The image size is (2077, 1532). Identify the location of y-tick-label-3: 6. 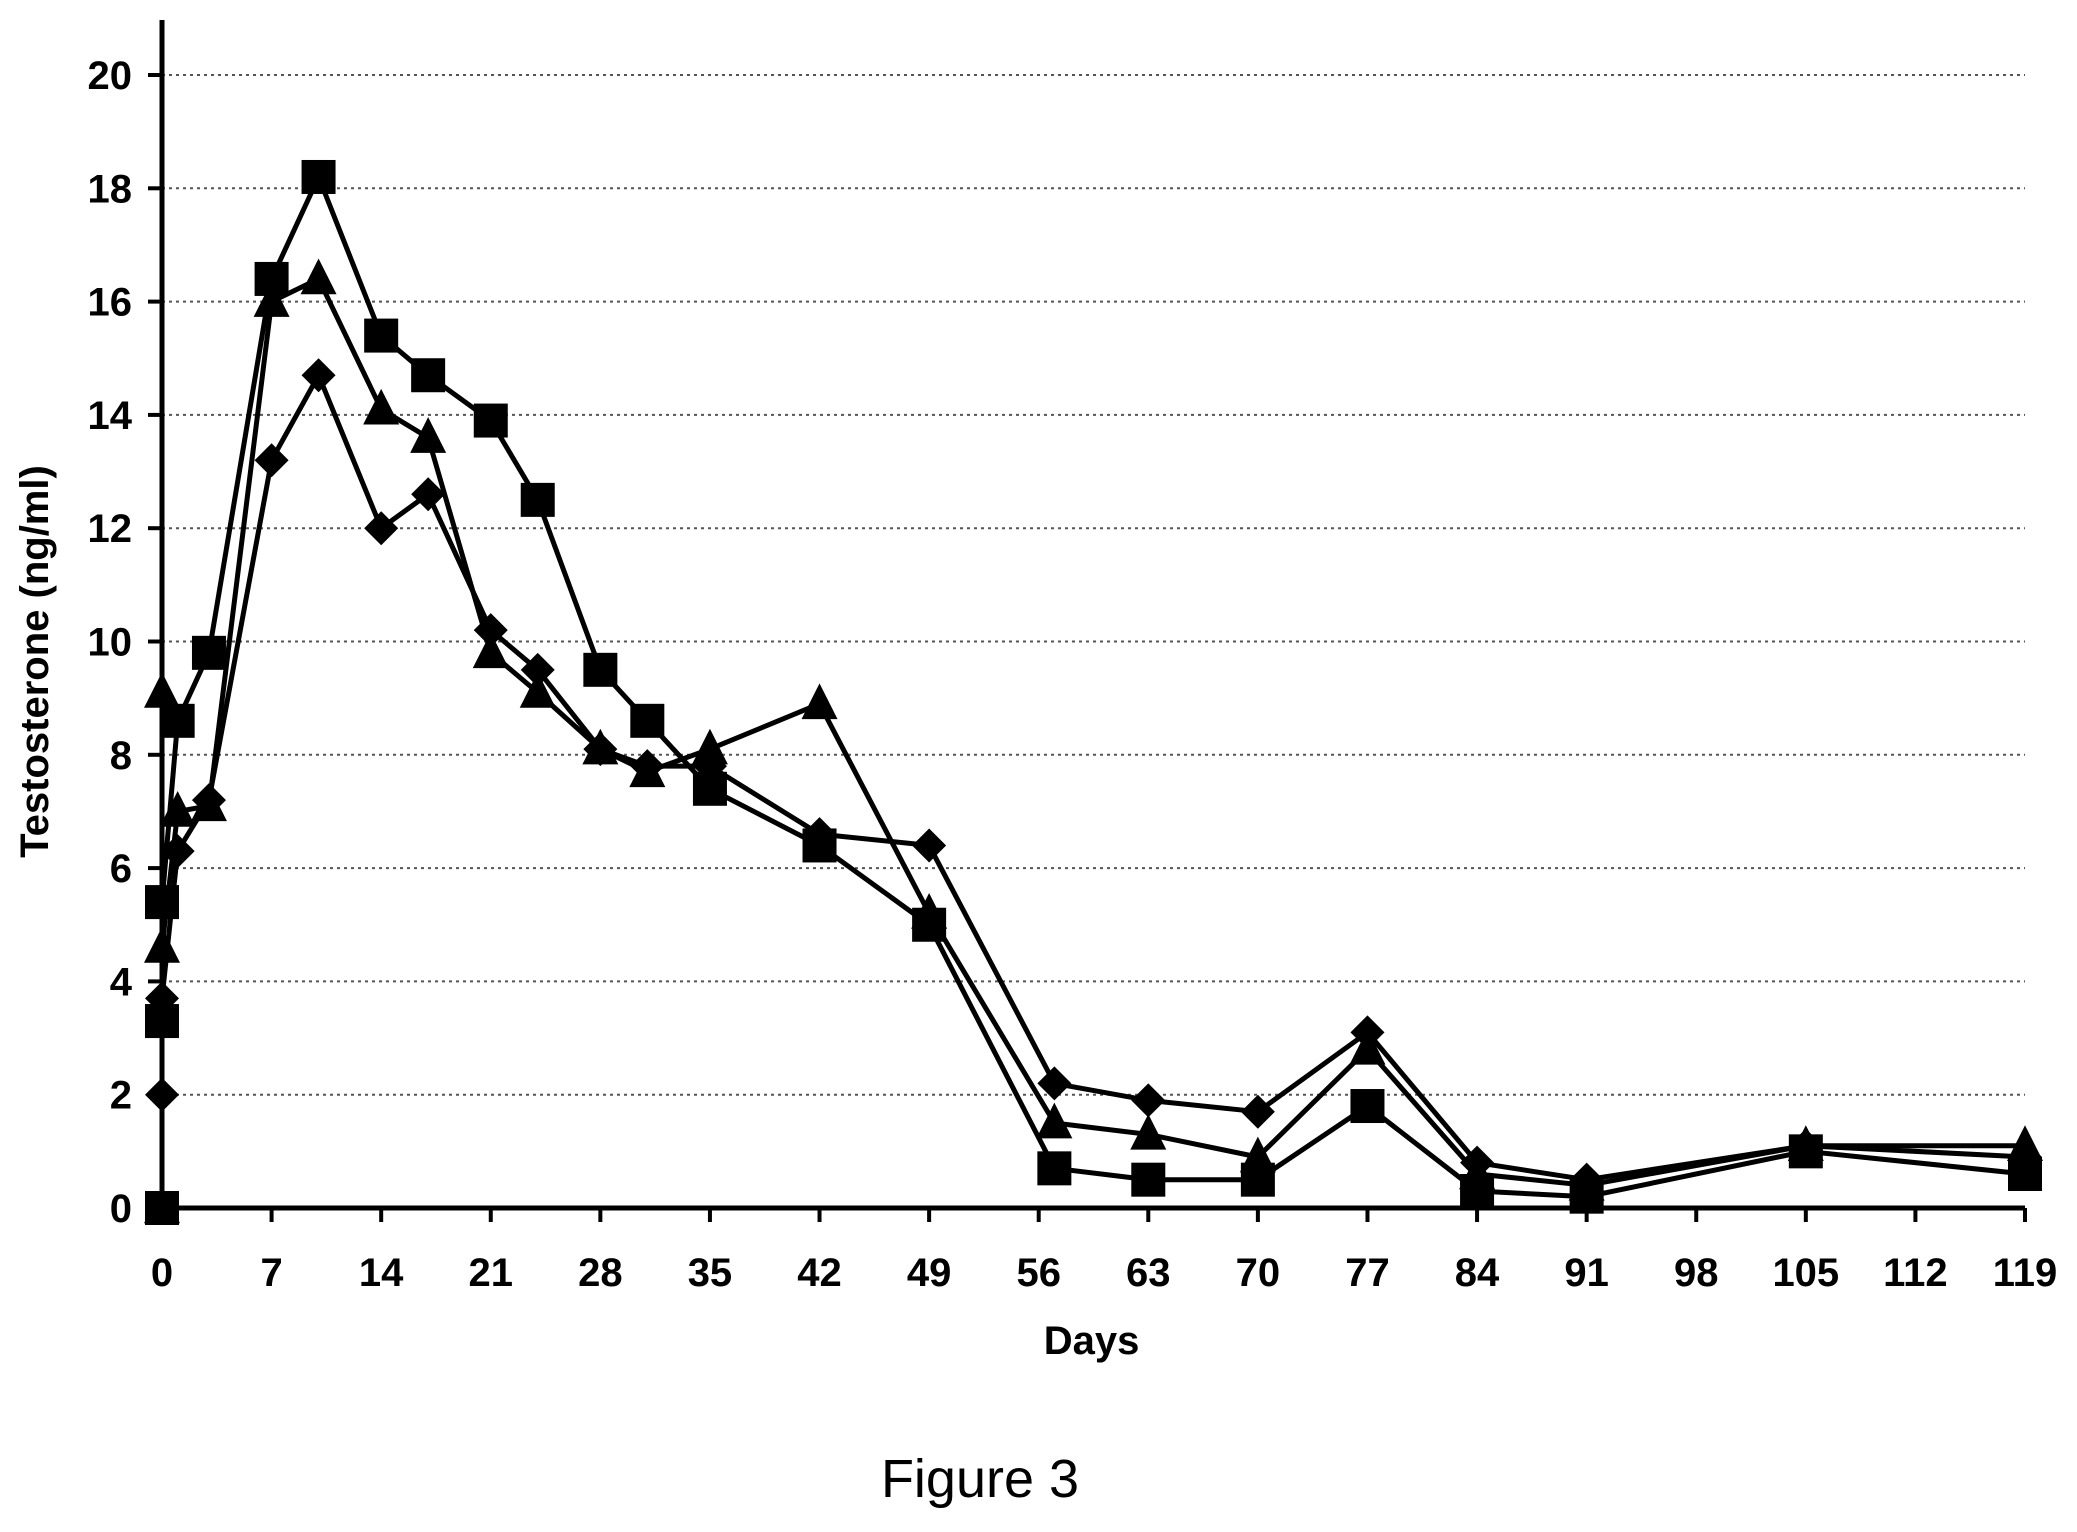
(121, 869).